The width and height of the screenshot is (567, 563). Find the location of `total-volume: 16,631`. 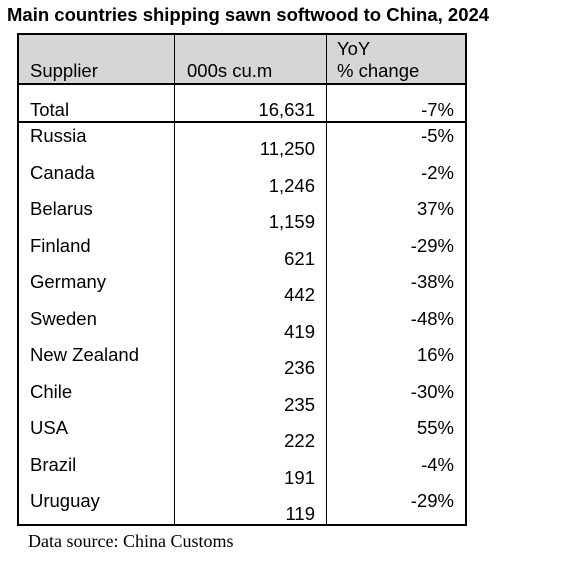

total-volume: 16,631 is located at coordinates (286, 109).